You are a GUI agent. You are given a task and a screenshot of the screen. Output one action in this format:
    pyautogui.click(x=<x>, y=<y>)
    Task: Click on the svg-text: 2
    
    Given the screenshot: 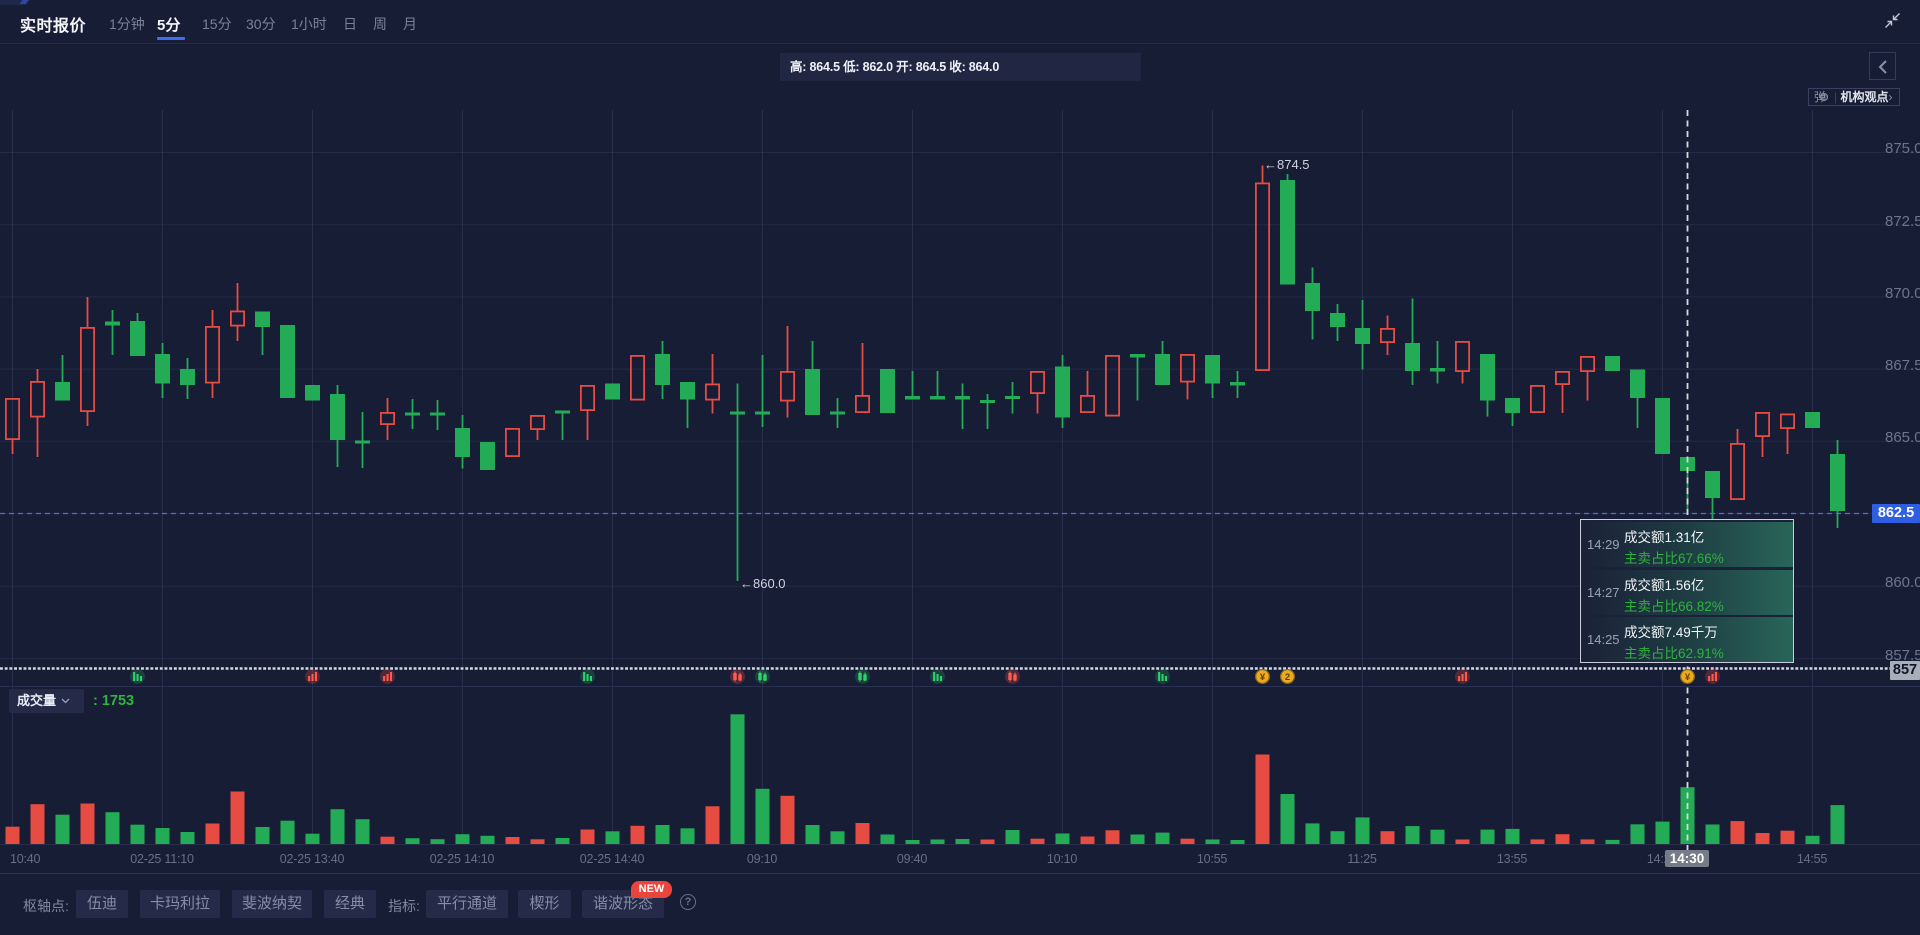 What is the action you would take?
    pyautogui.click(x=1287, y=677)
    